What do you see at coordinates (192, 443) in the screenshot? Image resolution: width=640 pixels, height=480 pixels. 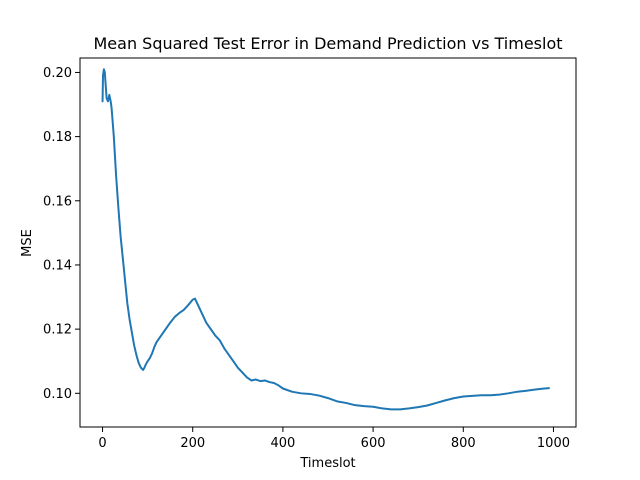 I see `x-tick-label: 200` at bounding box center [192, 443].